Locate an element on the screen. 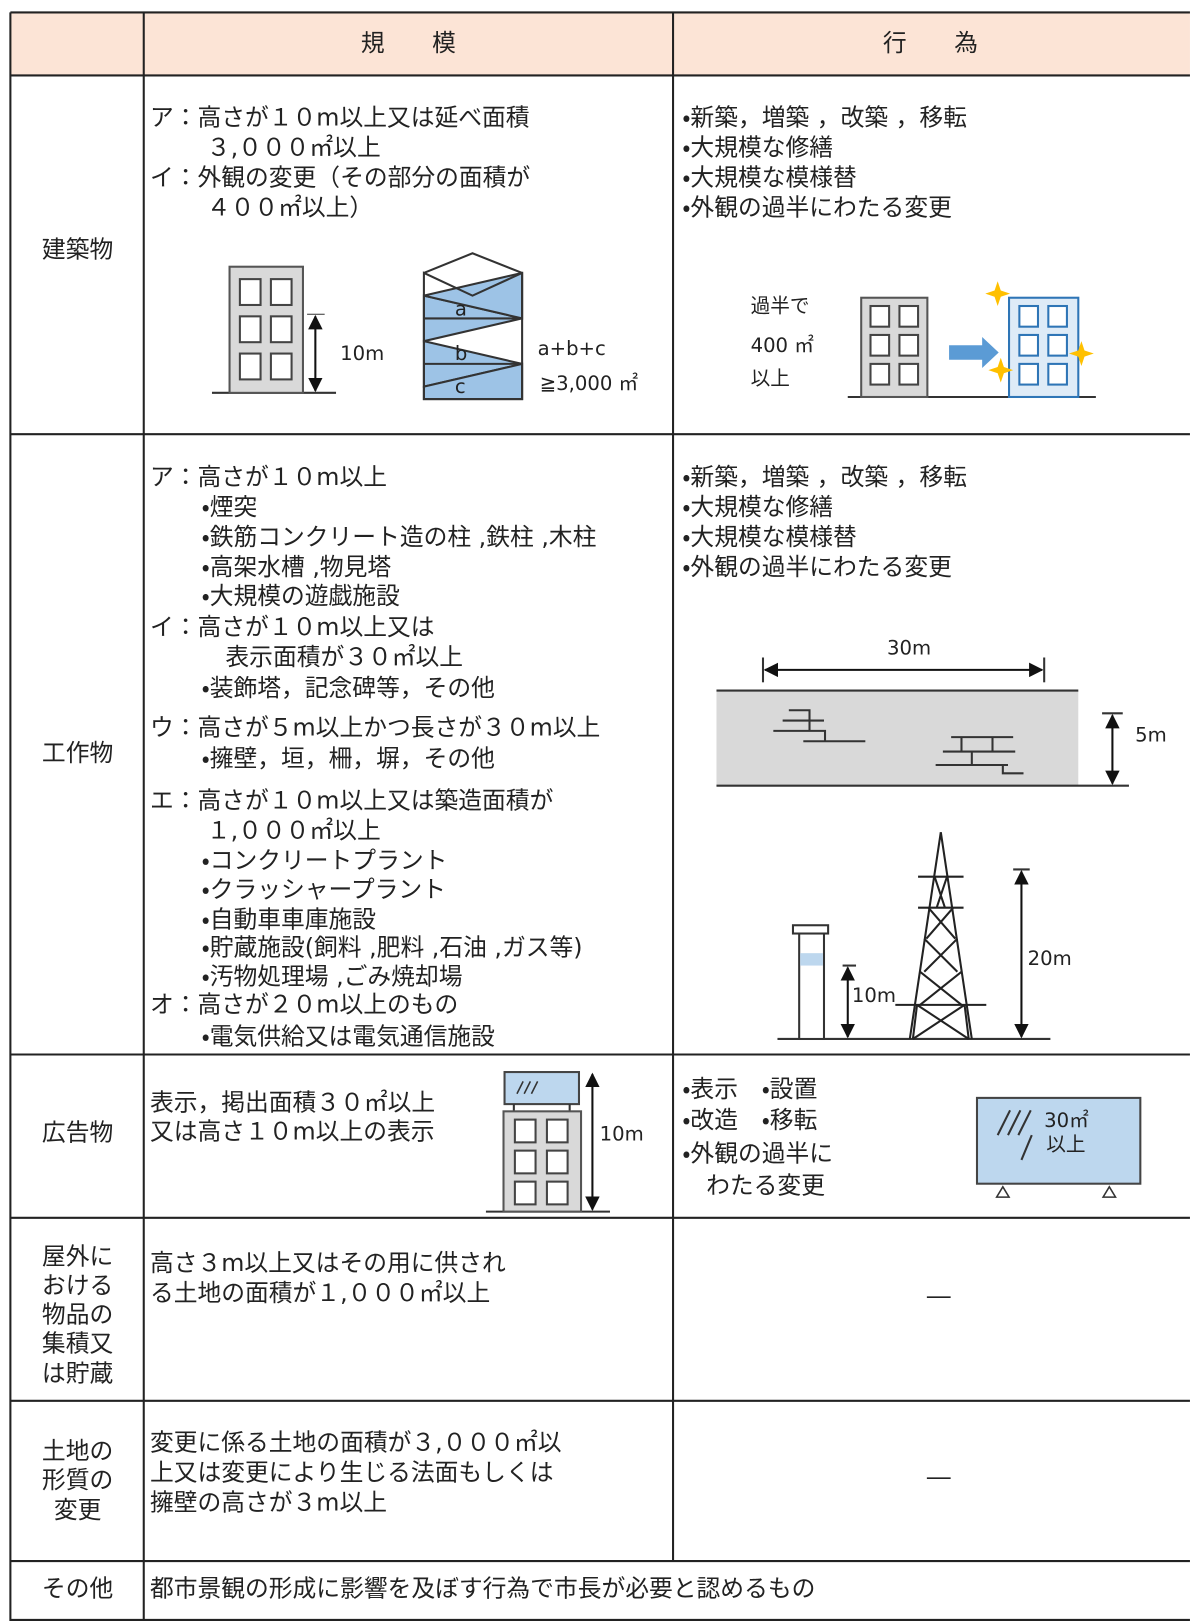  scale-text: イ：高さが１０m以上又は is located at coordinates (292, 627).